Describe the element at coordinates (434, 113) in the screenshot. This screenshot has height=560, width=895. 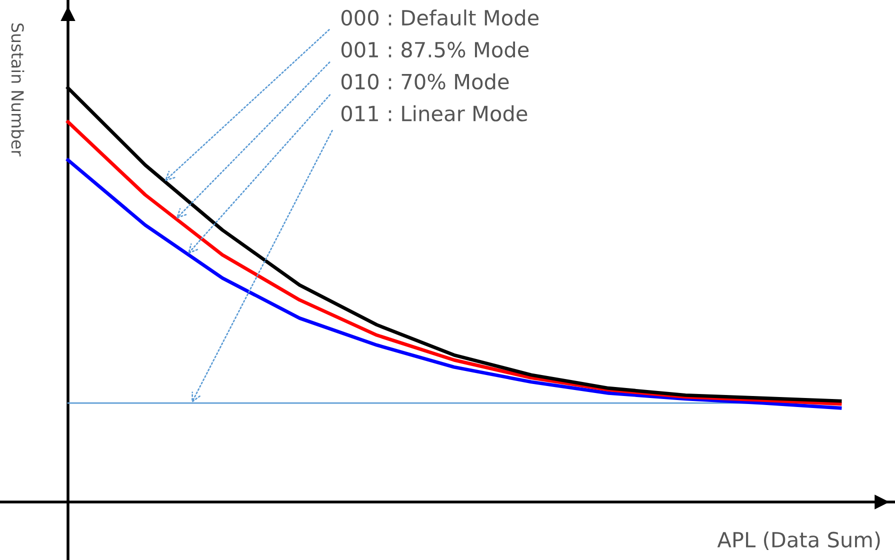
I see `text: 011 : Linear Mode` at that location.